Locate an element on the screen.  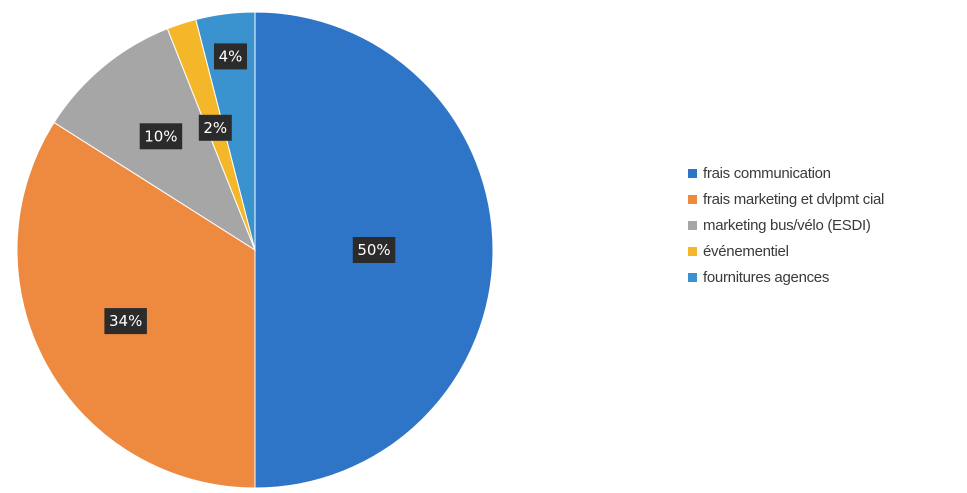
legend-item-0: frais communication is located at coordinates (825, 173).